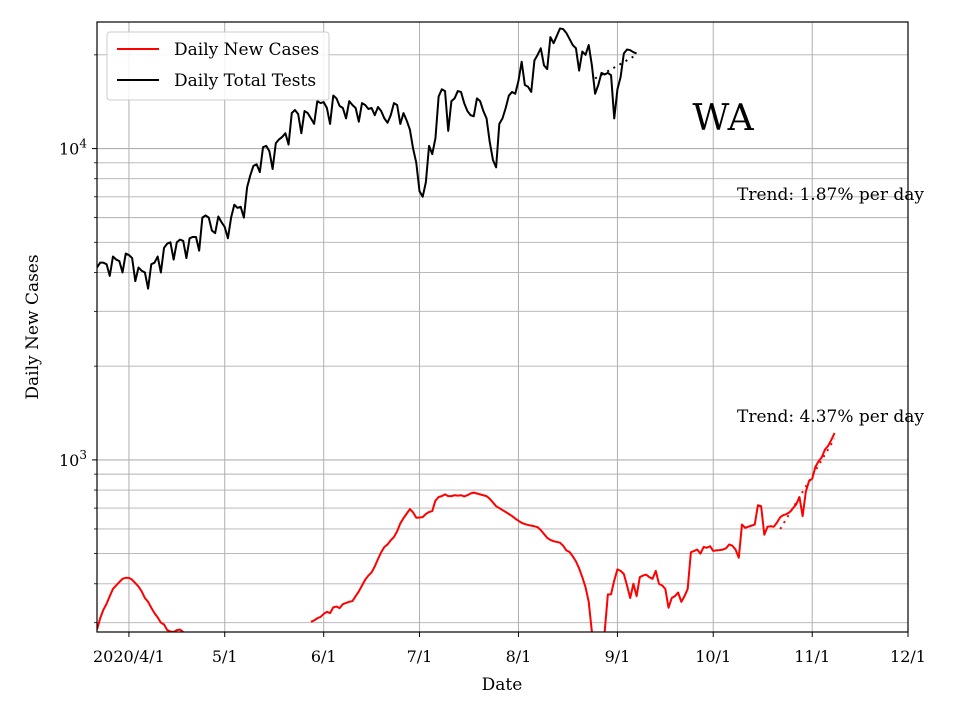 This screenshot has height=720, width=960. What do you see at coordinates (908, 656) in the screenshot?
I see `x-tick-label: 12/1` at bounding box center [908, 656].